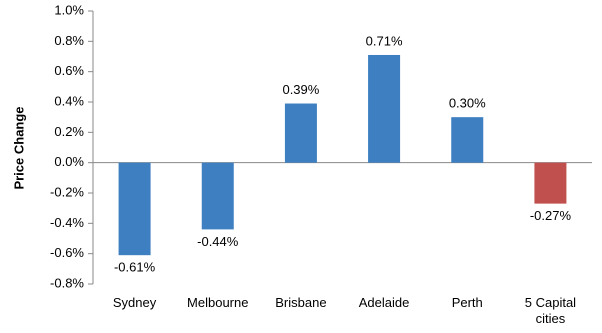  What do you see at coordinates (384, 40) in the screenshot?
I see `value-label: 0.71%` at bounding box center [384, 40].